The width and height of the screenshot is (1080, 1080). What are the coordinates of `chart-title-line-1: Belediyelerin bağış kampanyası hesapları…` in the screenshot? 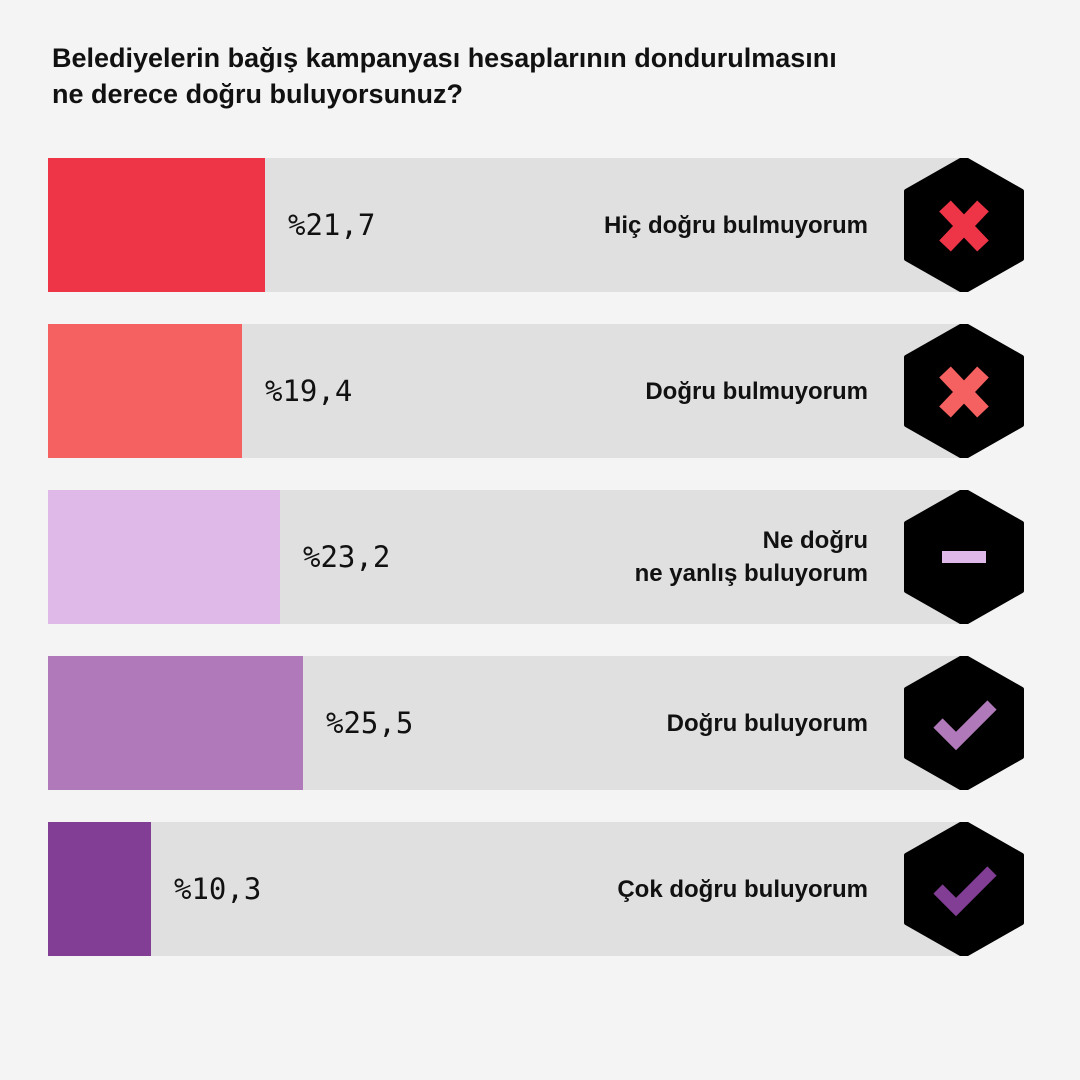 It's located at (444, 58).